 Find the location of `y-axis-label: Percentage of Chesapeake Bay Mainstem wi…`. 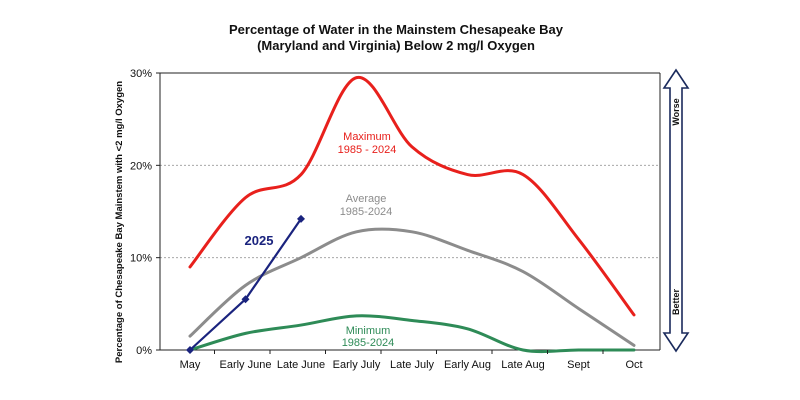

y-axis-label: Percentage of Chesapeake Bay Mainstem wi… is located at coordinates (119, 222).